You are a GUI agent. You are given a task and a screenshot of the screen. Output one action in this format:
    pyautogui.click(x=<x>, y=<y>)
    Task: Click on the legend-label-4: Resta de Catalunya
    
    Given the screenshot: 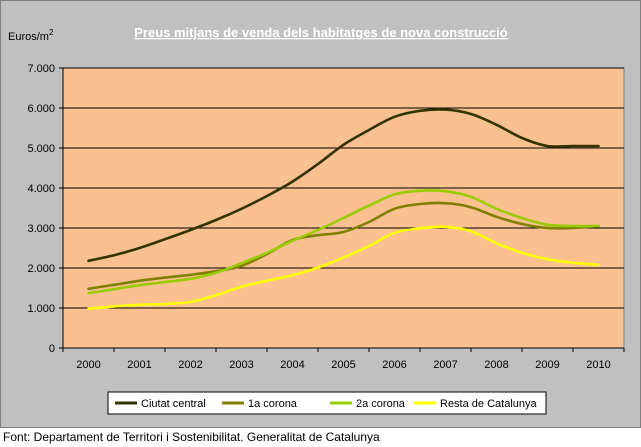 What is the action you would take?
    pyautogui.click(x=488, y=404)
    